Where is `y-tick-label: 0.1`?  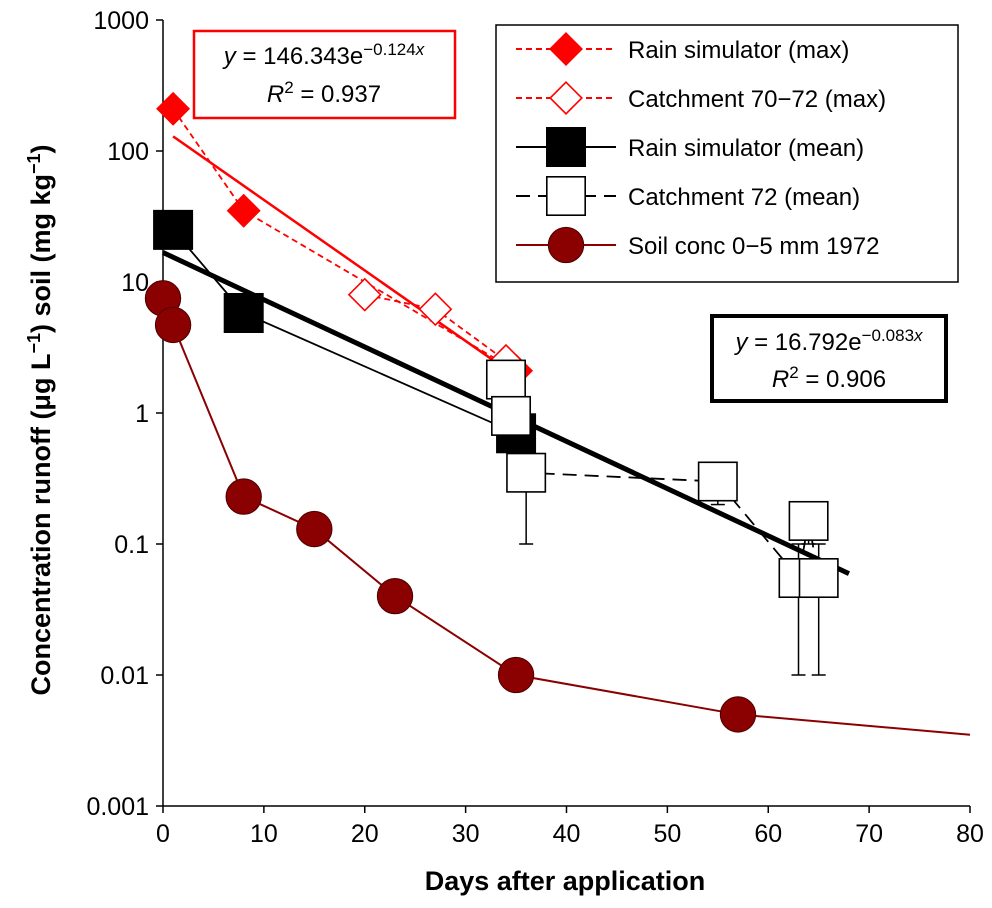
y-tick-label: 0.1 is located at coordinates (131, 545).